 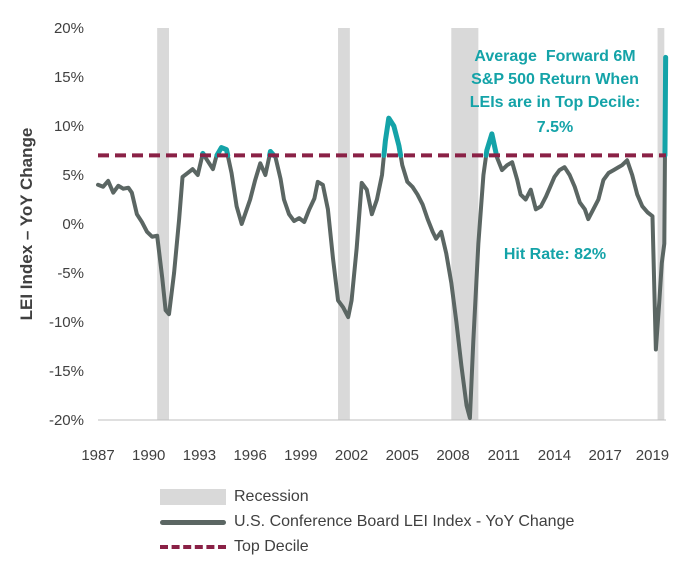 I want to click on legend-label-decile: Top Decile, so click(x=271, y=546).